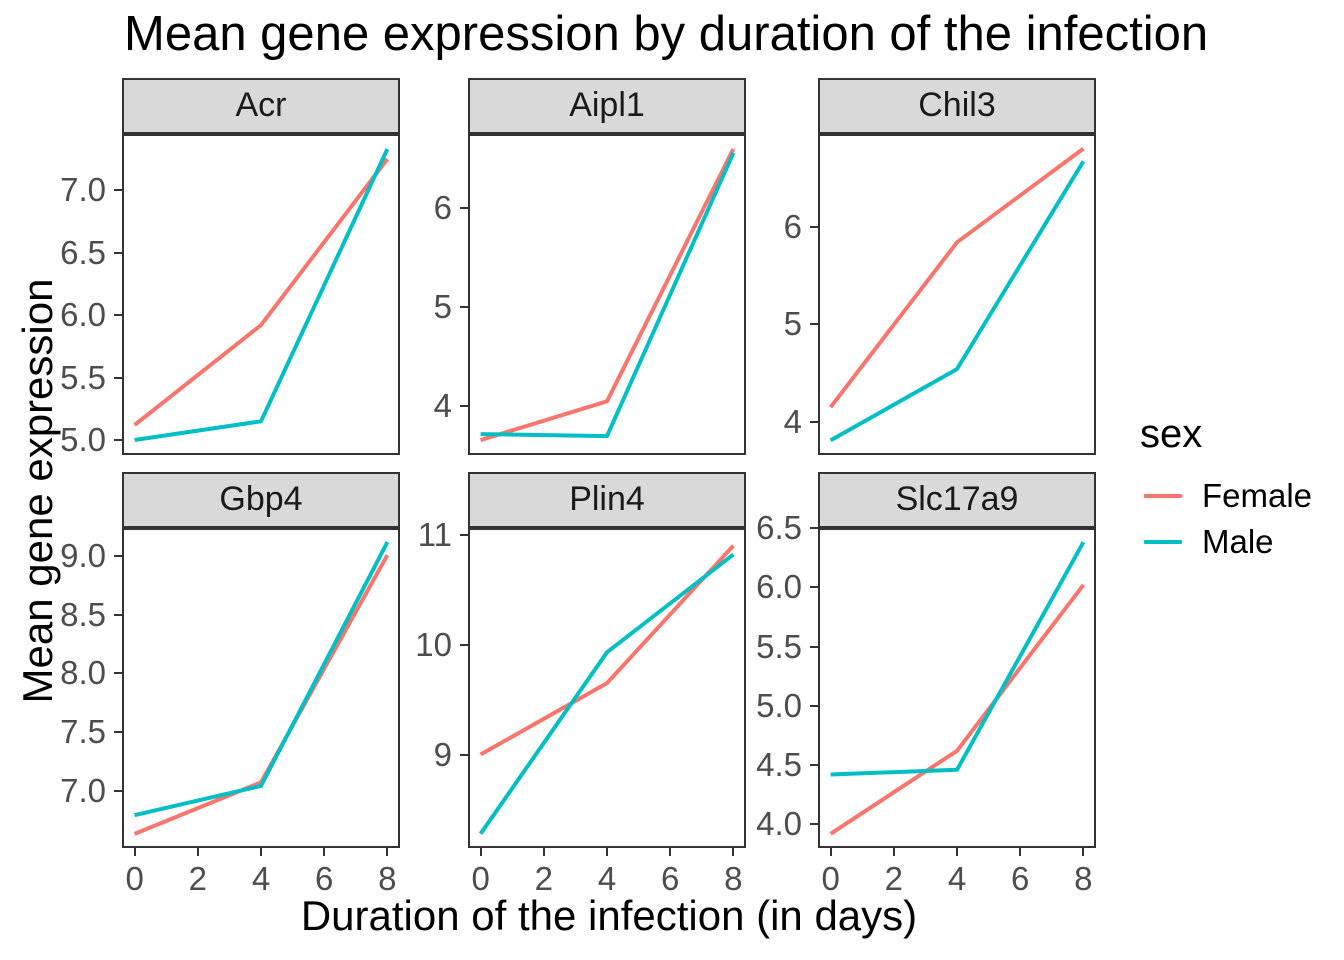 The image size is (1344, 960). Describe the element at coordinates (83, 731) in the screenshot. I see `y-axis-tick-label: 7.5` at that location.